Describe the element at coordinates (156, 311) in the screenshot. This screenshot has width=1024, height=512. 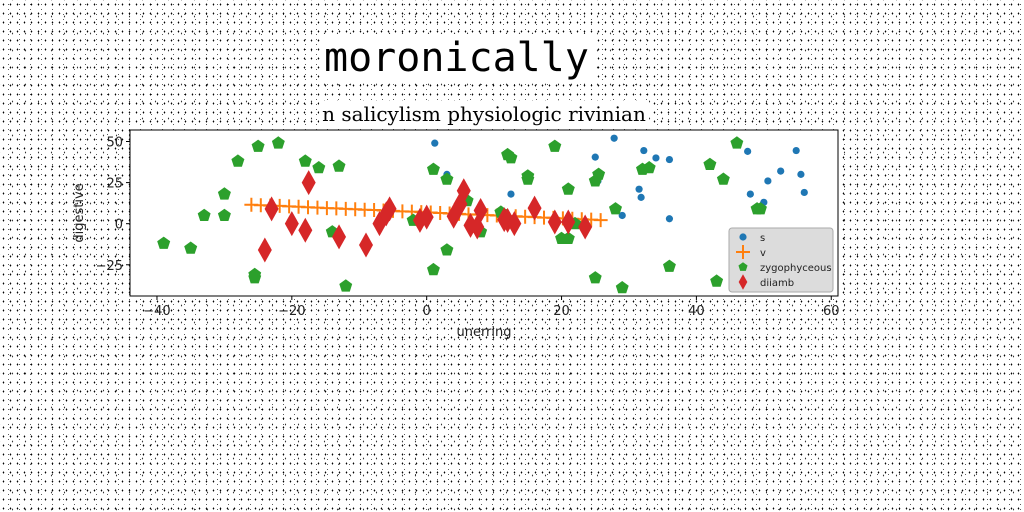
I see `x-tick-label: −40` at that location.